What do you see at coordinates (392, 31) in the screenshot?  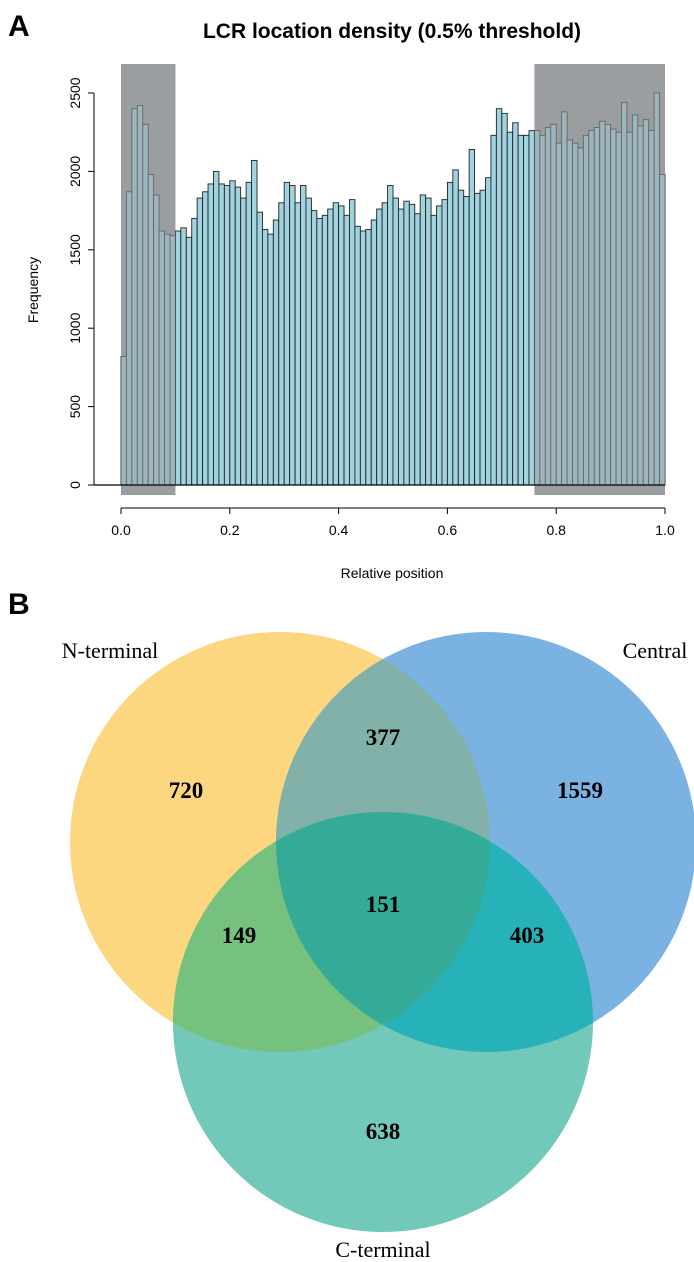 I see `chart-title: LCR location density (0.5% threshold)` at bounding box center [392, 31].